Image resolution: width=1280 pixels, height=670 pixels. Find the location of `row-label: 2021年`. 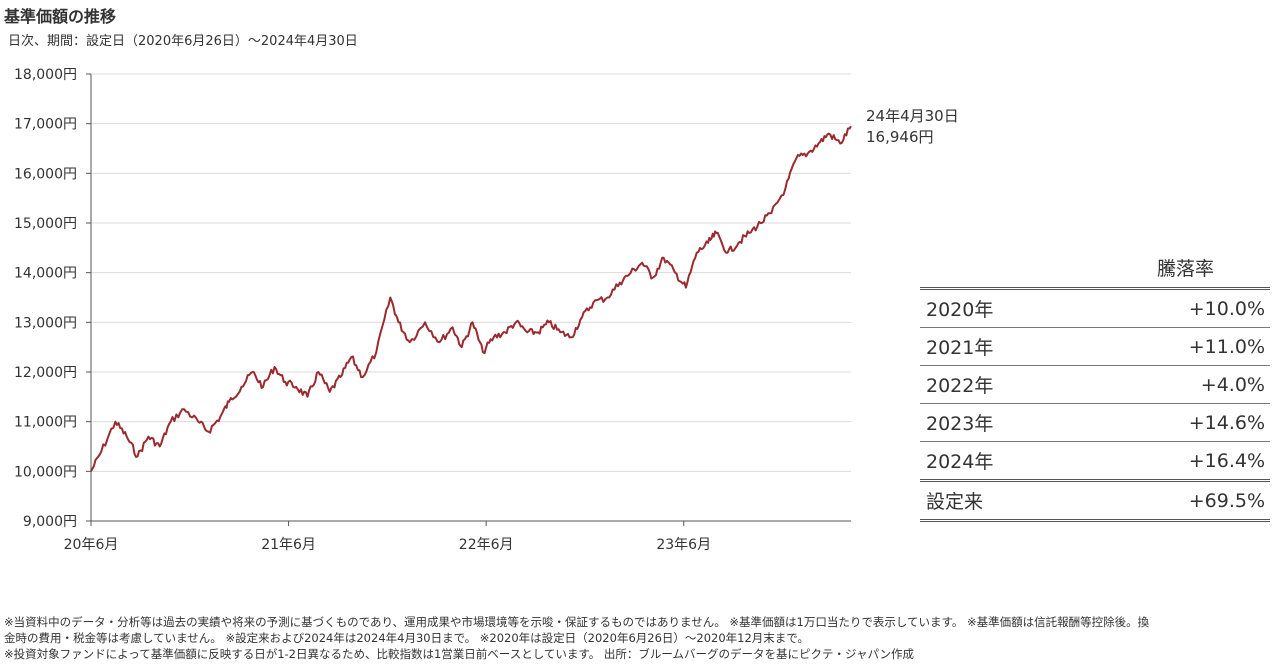

row-label: 2021年 is located at coordinates (960, 348).